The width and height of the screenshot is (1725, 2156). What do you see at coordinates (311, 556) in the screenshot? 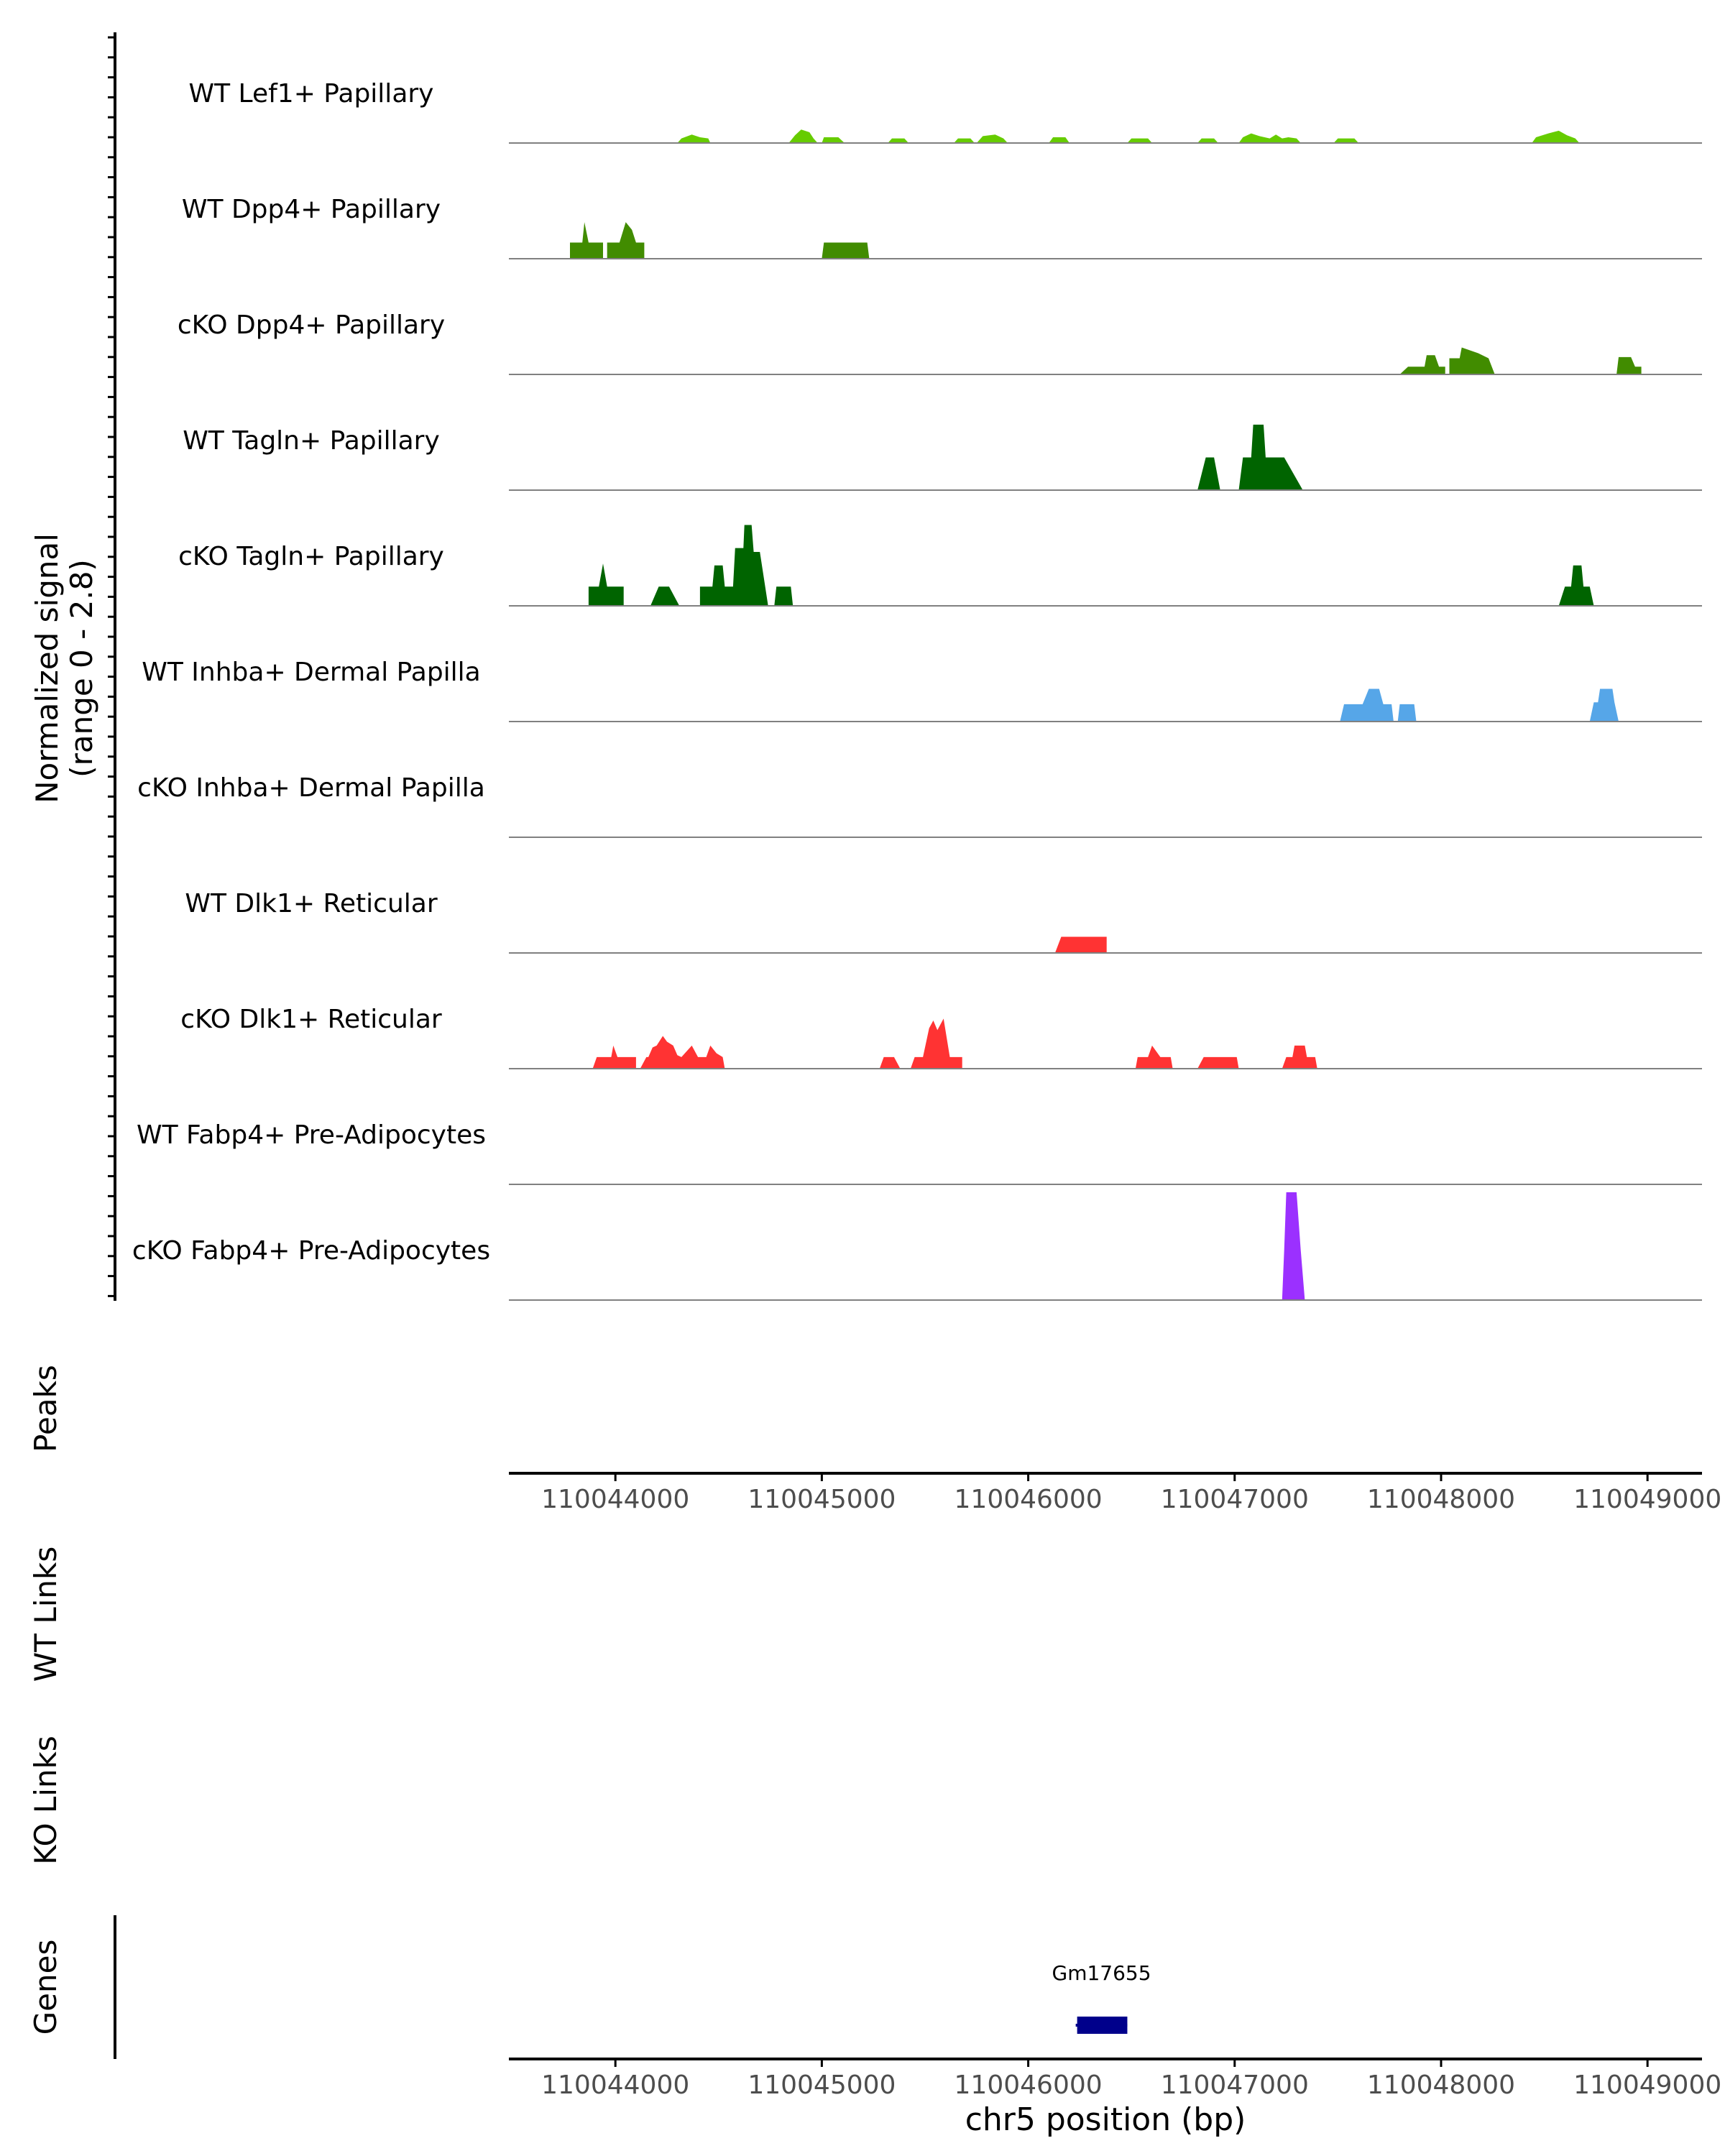
I see `track-label: cKO Tagln+ Papillary` at bounding box center [311, 556].